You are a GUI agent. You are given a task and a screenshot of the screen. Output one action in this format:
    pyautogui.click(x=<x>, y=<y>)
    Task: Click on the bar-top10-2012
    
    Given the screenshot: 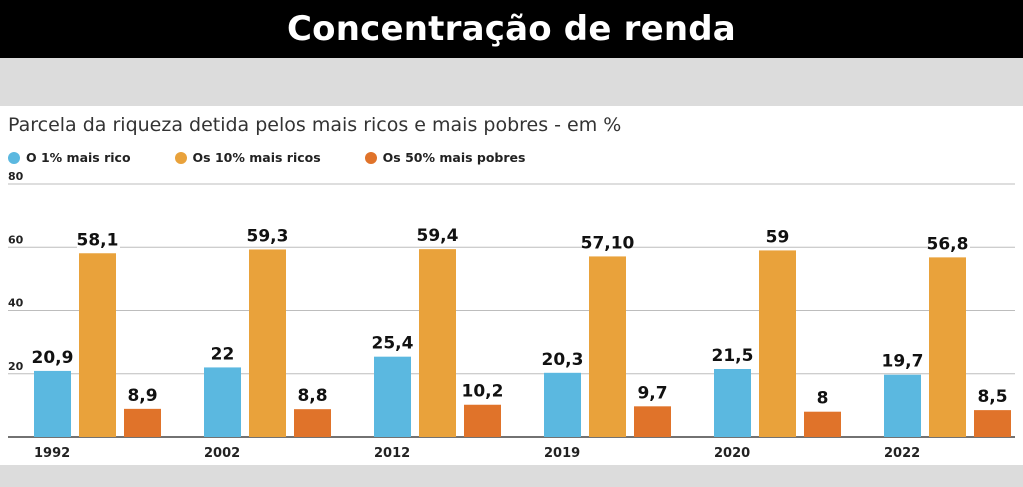 What is the action you would take?
    pyautogui.click(x=437, y=343)
    